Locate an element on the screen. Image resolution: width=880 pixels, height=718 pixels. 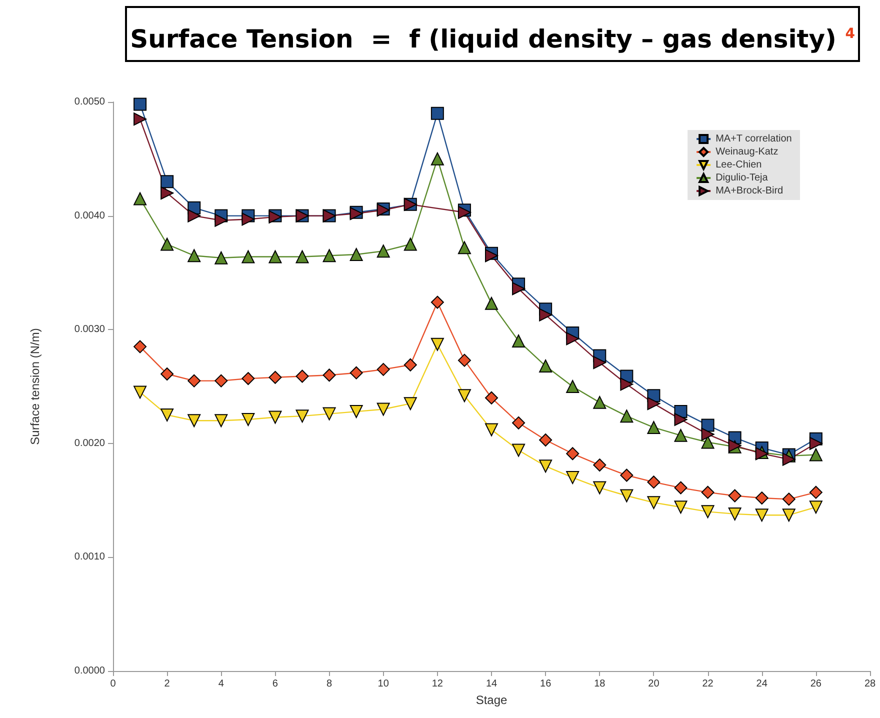
x-tick-label: 4 is located at coordinates (221, 684).